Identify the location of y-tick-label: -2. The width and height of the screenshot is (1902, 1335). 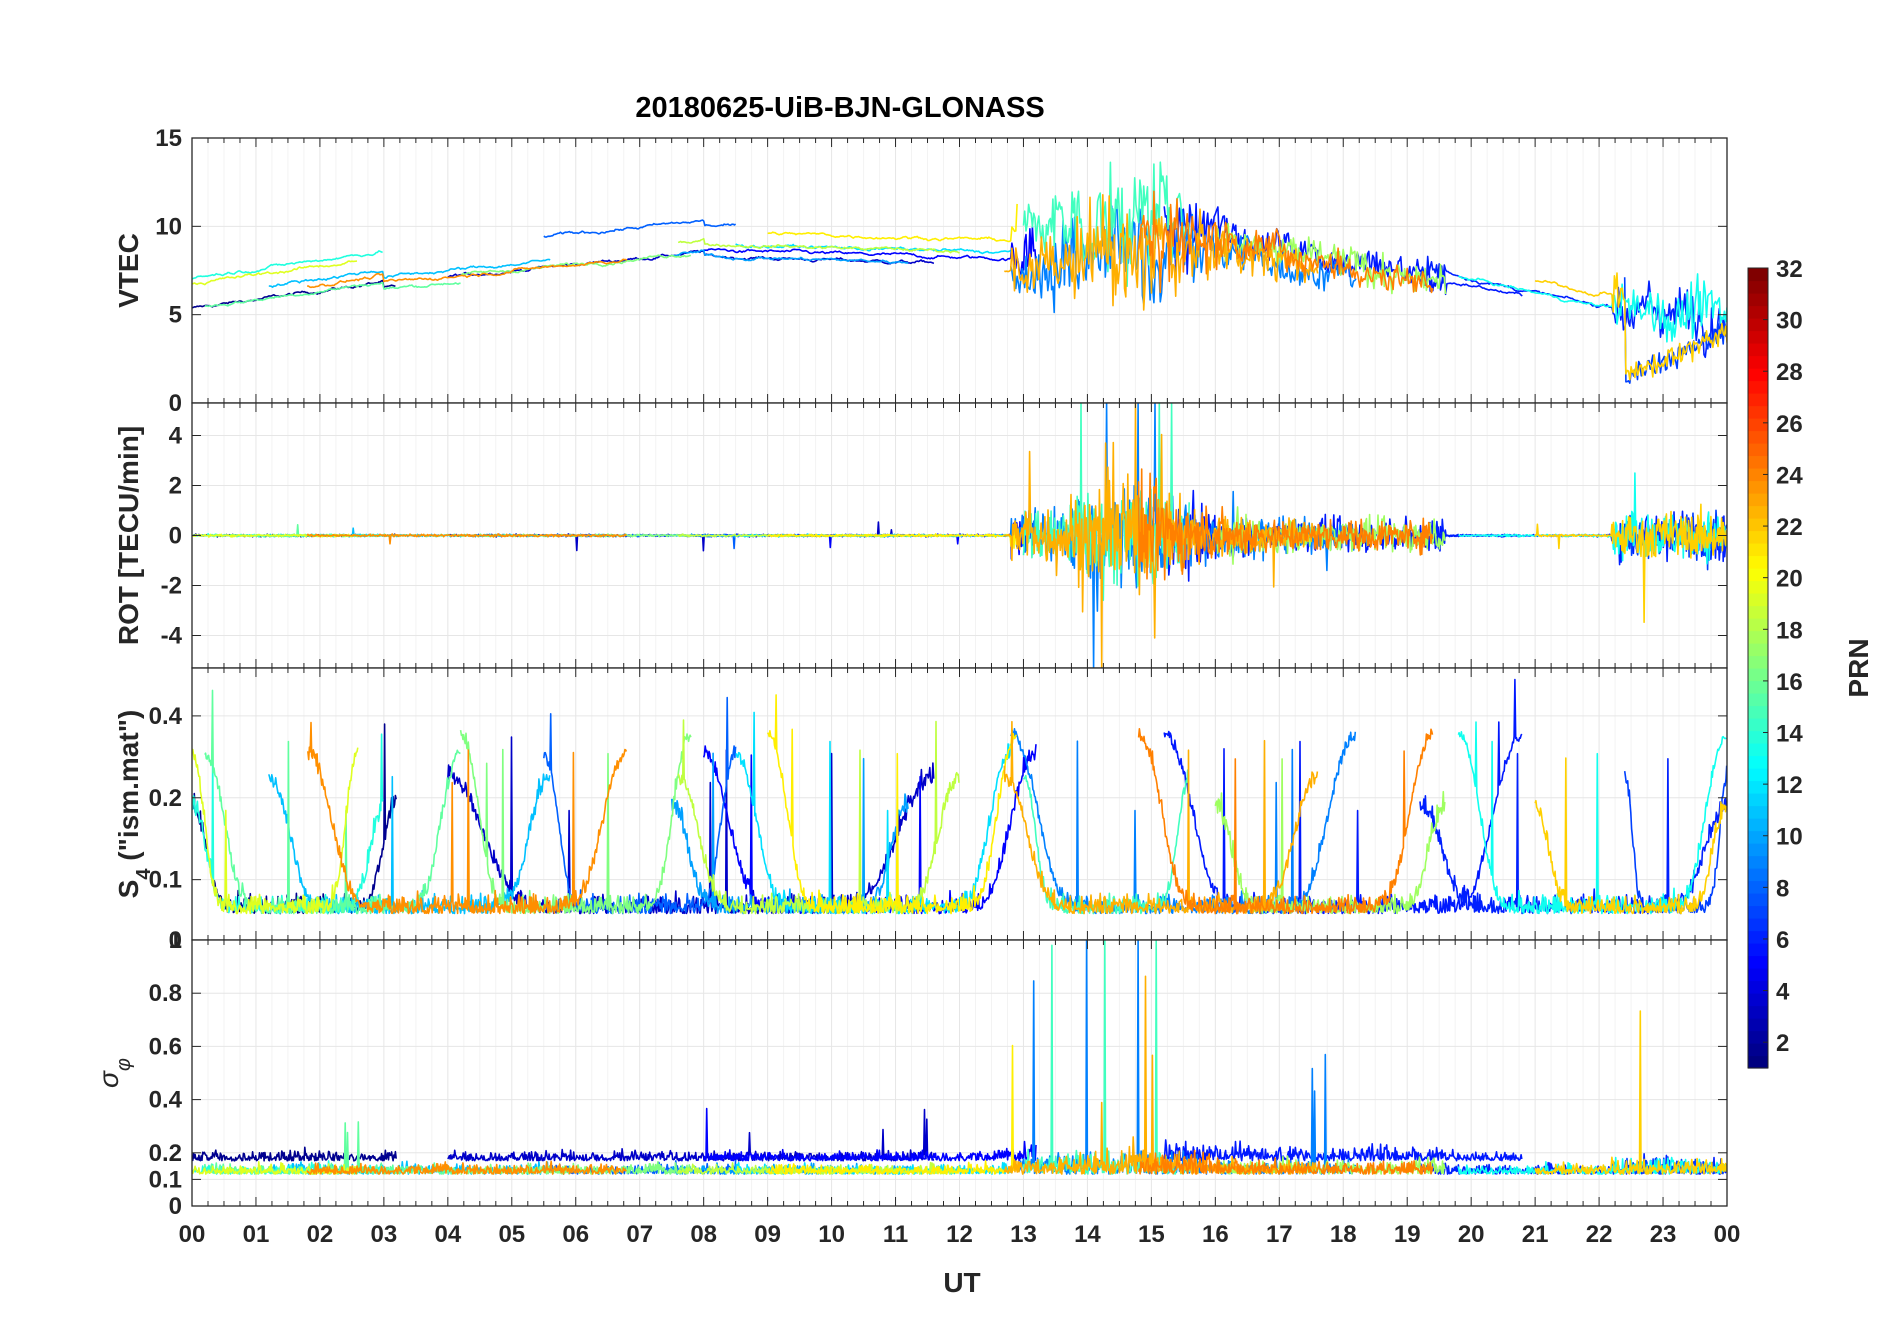
(171, 586).